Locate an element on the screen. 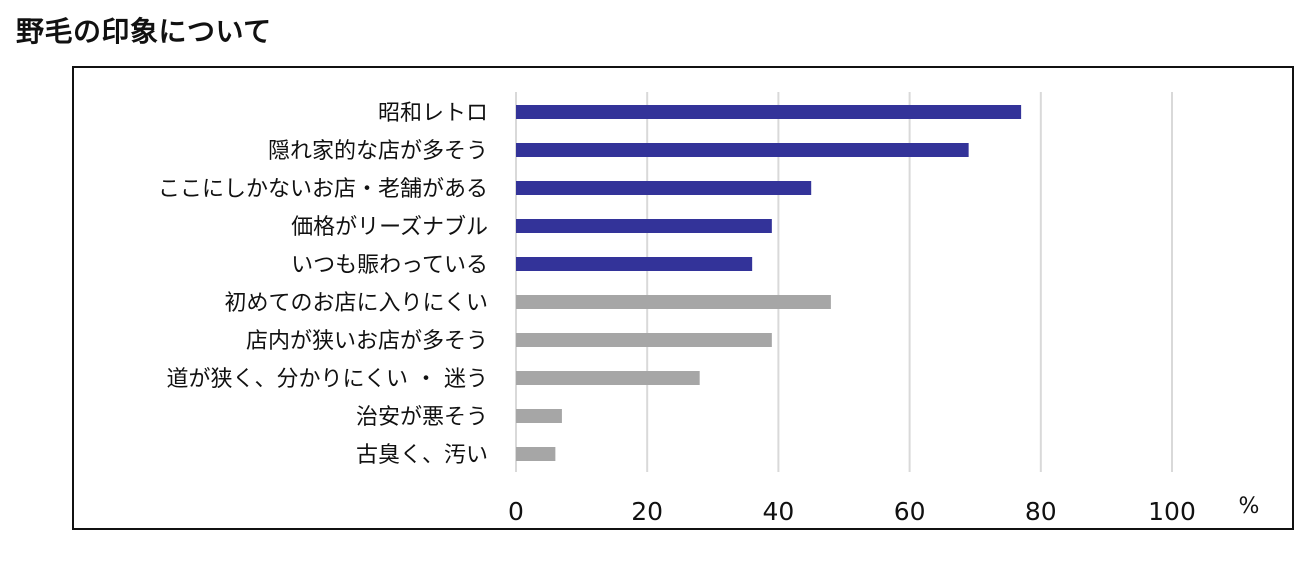  category-label: ここにしかないお店・老舗がある is located at coordinates (323, 189).